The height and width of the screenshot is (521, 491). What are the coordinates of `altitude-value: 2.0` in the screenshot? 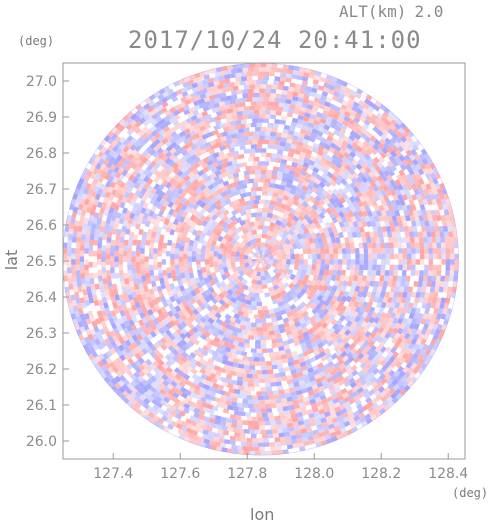 It's located at (428, 11).